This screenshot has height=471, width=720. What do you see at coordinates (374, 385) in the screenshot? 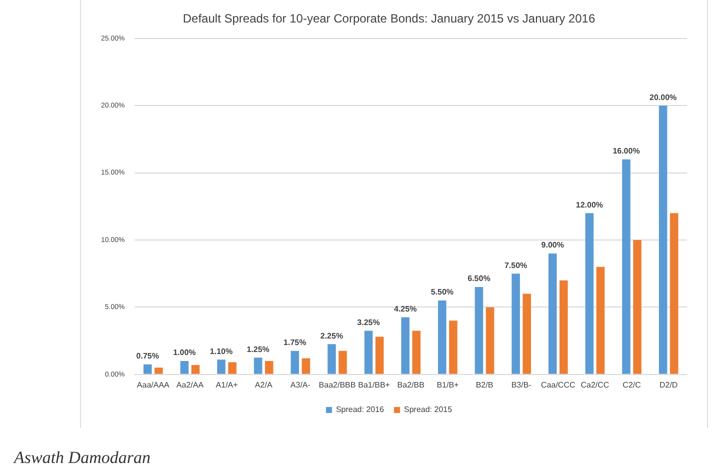
I see `x-tick-label: Ba1/BB+` at bounding box center [374, 385].